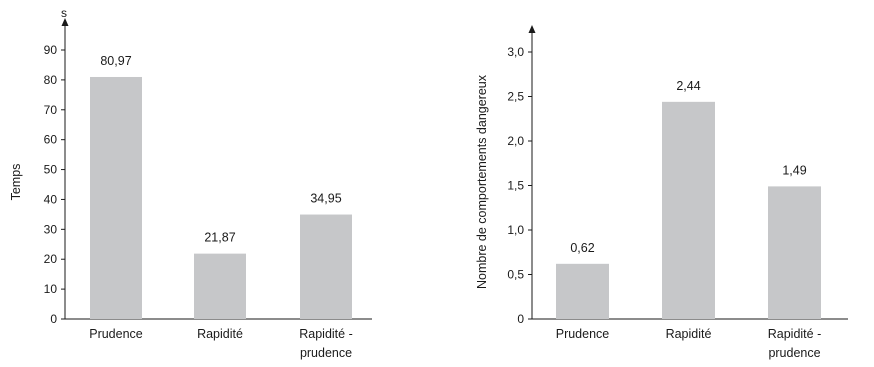 Image resolution: width=874 pixels, height=367 pixels. Describe the element at coordinates (515, 52) in the screenshot. I see `y-tick-label: 3,0` at that location.